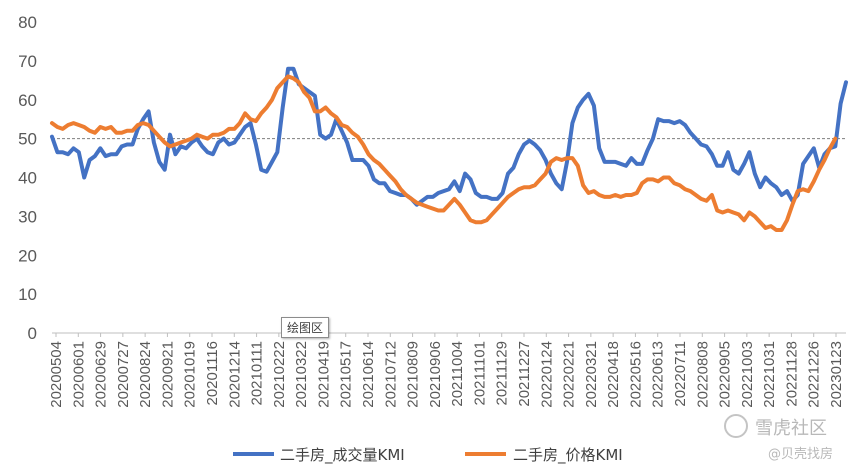  What do you see at coordinates (524, 374) in the screenshot?
I see `x-tick-label: 20211227` at bounding box center [524, 374].